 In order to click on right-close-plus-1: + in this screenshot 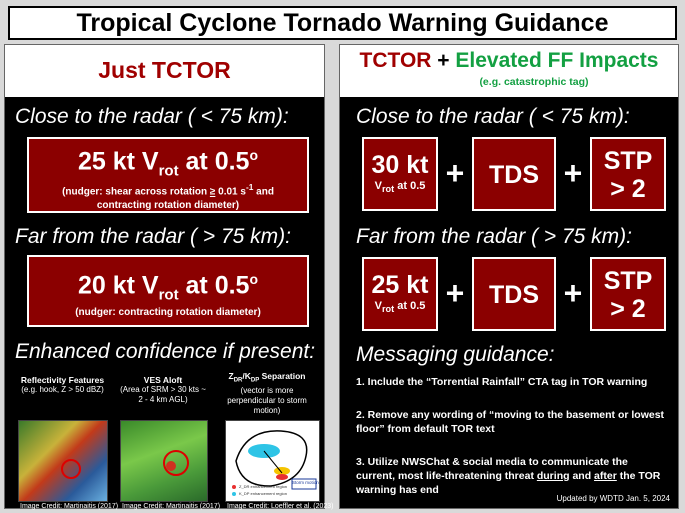, I will do `click(455, 173)`.